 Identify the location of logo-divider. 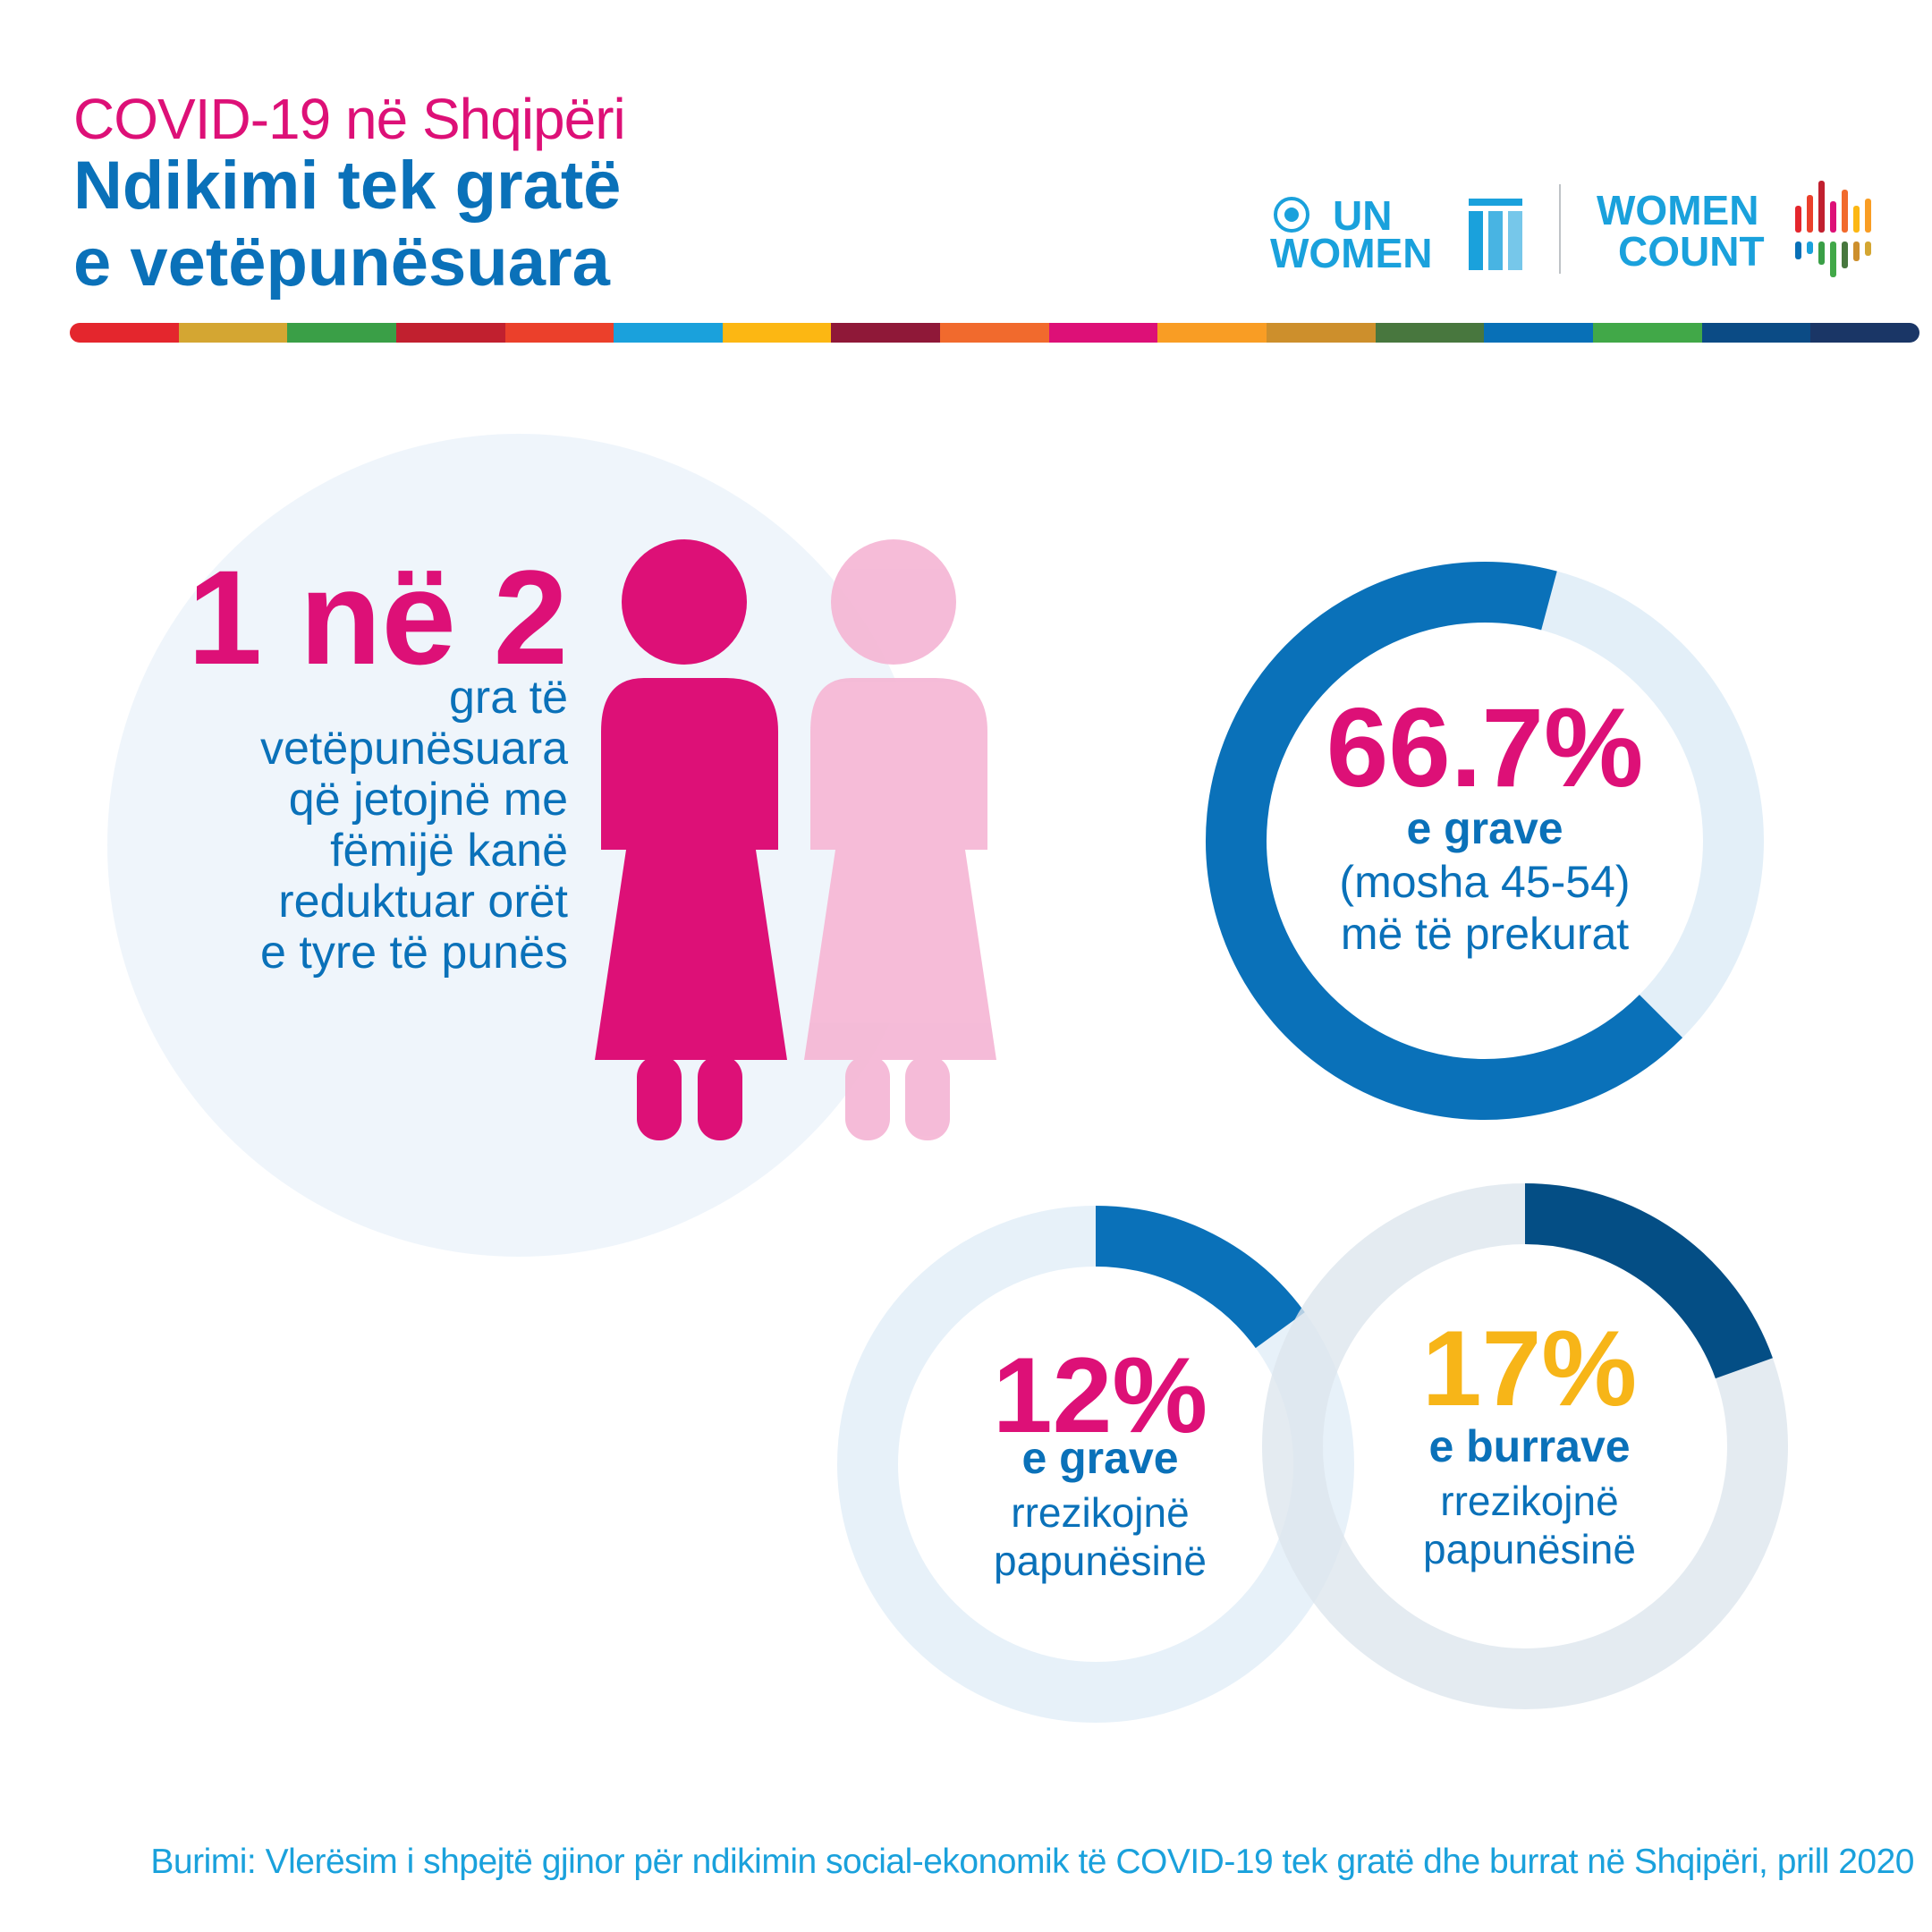
(1560, 229).